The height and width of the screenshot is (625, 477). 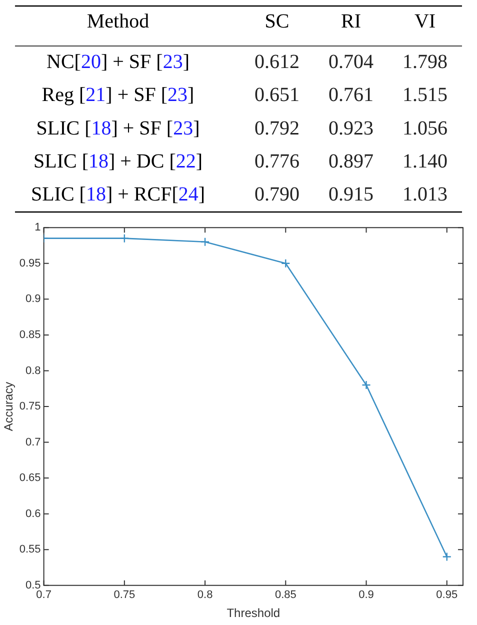 I want to click on y-tick-label: SLIC [18] + RCF[24], so click(x=118, y=195).